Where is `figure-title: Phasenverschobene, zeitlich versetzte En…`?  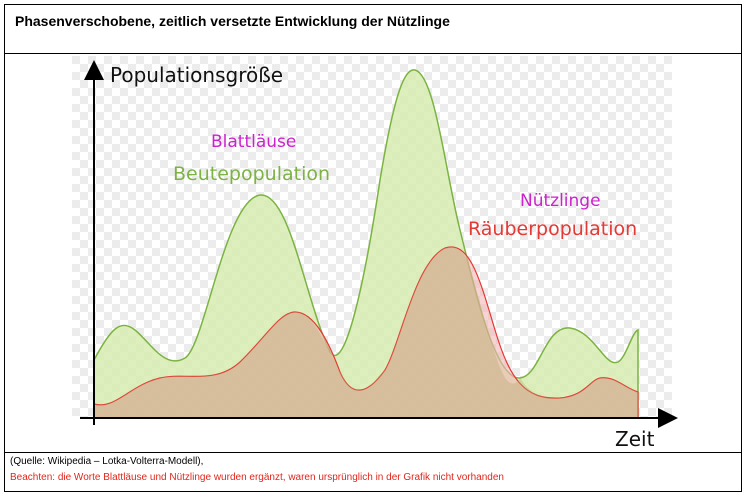
figure-title: Phasenverschobene, zeitlich versetzte En… is located at coordinates (232, 21).